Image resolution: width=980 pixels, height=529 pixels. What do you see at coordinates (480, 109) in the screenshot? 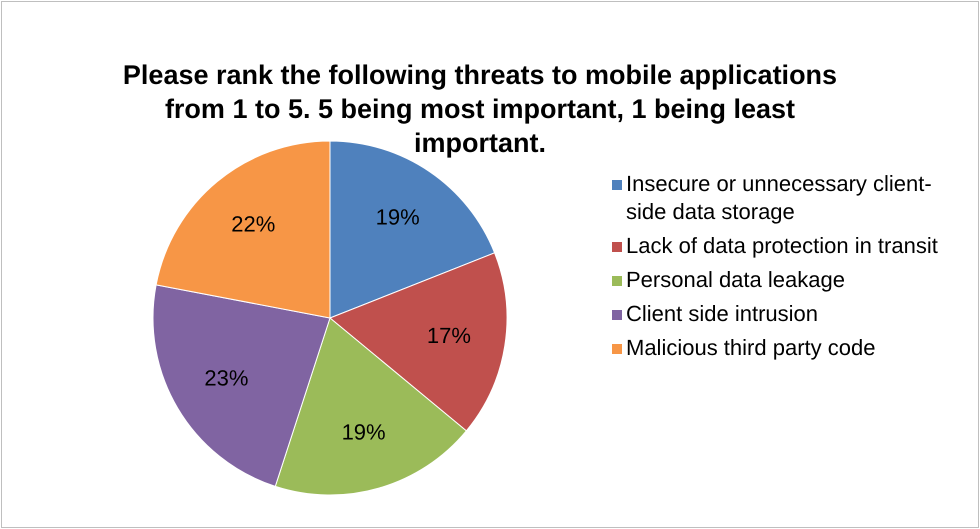
I see `chart-title: Please rank the following threats to mobile applications from 1 to 5. 5 being most important, 1 being least important.` at bounding box center [480, 109].